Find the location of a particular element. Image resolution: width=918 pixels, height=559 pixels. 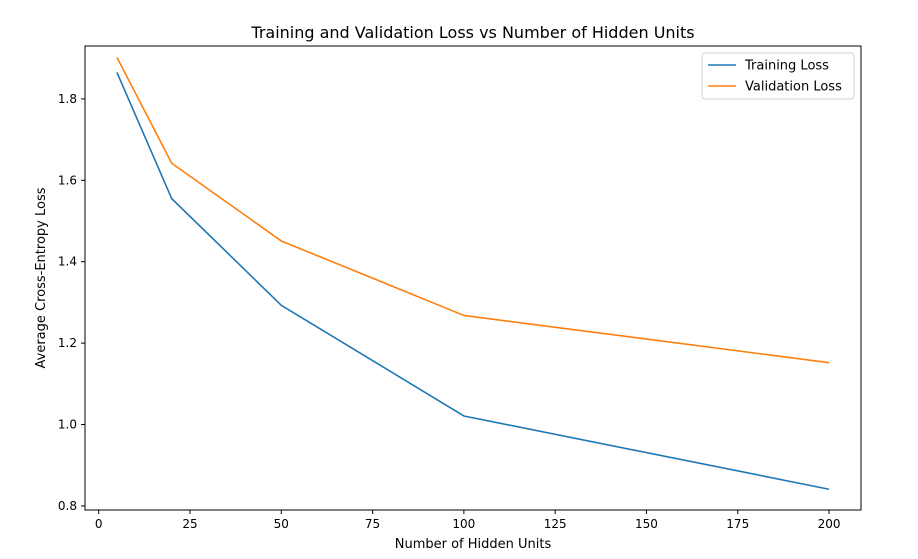

x-tick-label: 75 is located at coordinates (372, 524).